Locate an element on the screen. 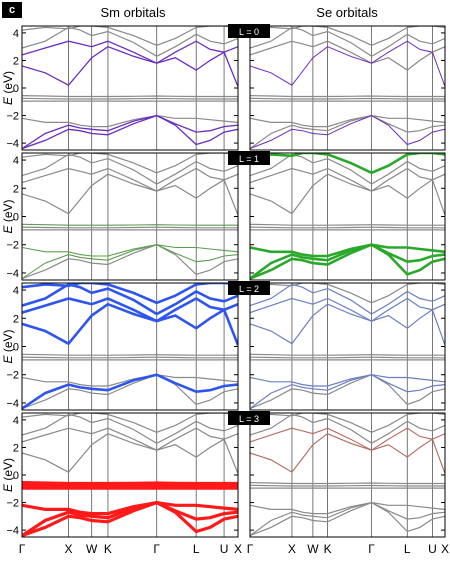  y-tick-label: 0 is located at coordinates (16, 476).